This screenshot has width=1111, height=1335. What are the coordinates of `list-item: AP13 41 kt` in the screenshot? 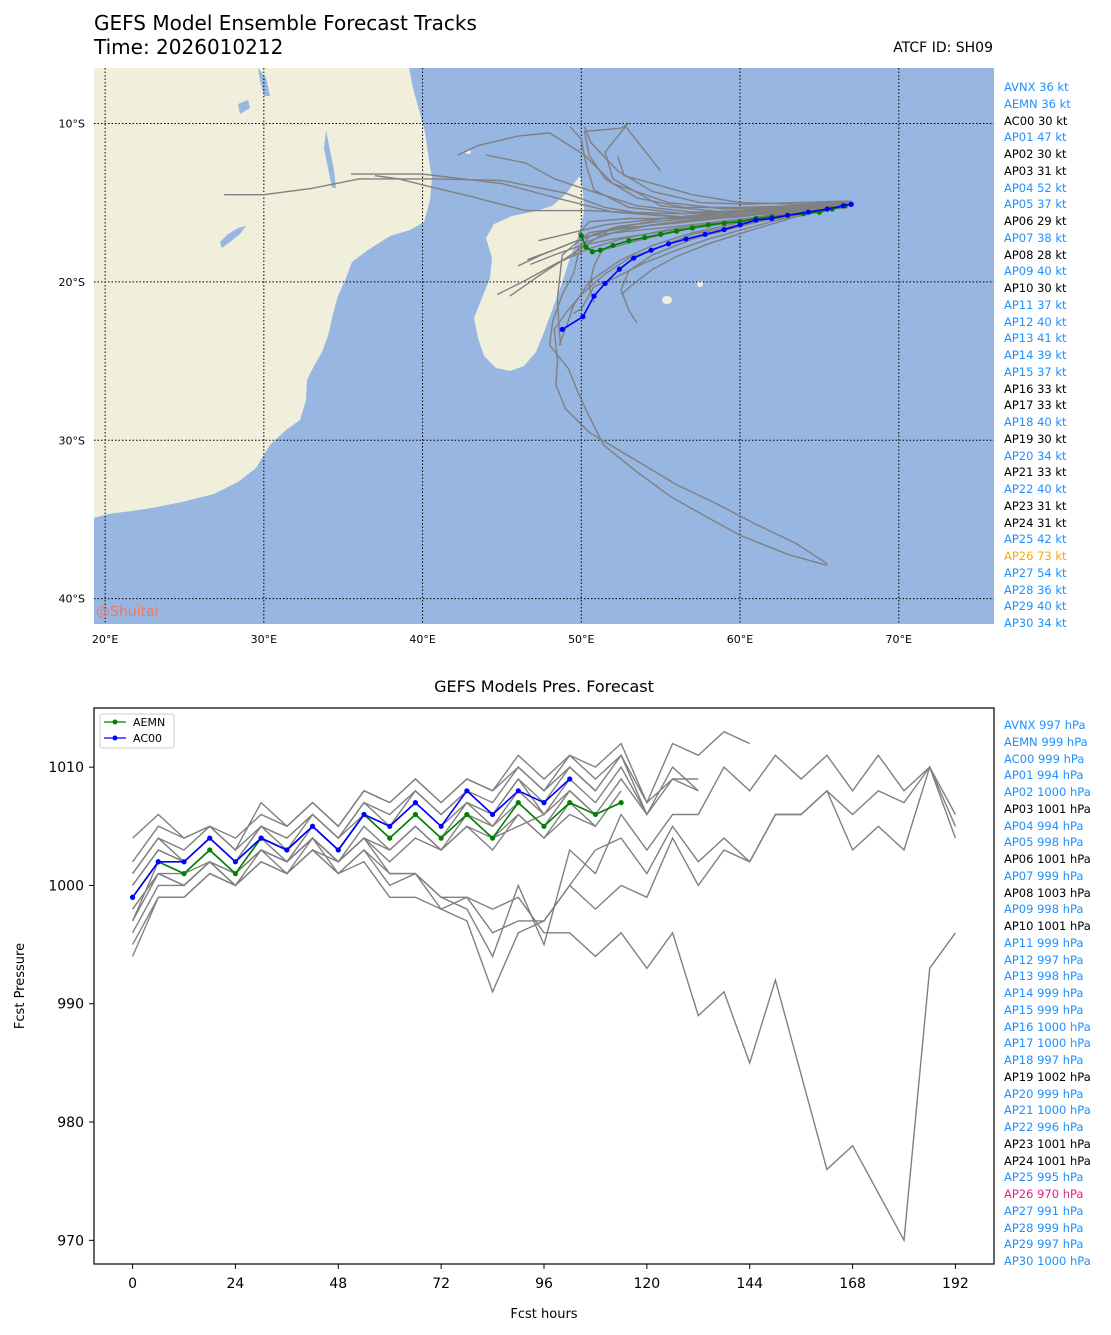 It's located at (1035, 338).